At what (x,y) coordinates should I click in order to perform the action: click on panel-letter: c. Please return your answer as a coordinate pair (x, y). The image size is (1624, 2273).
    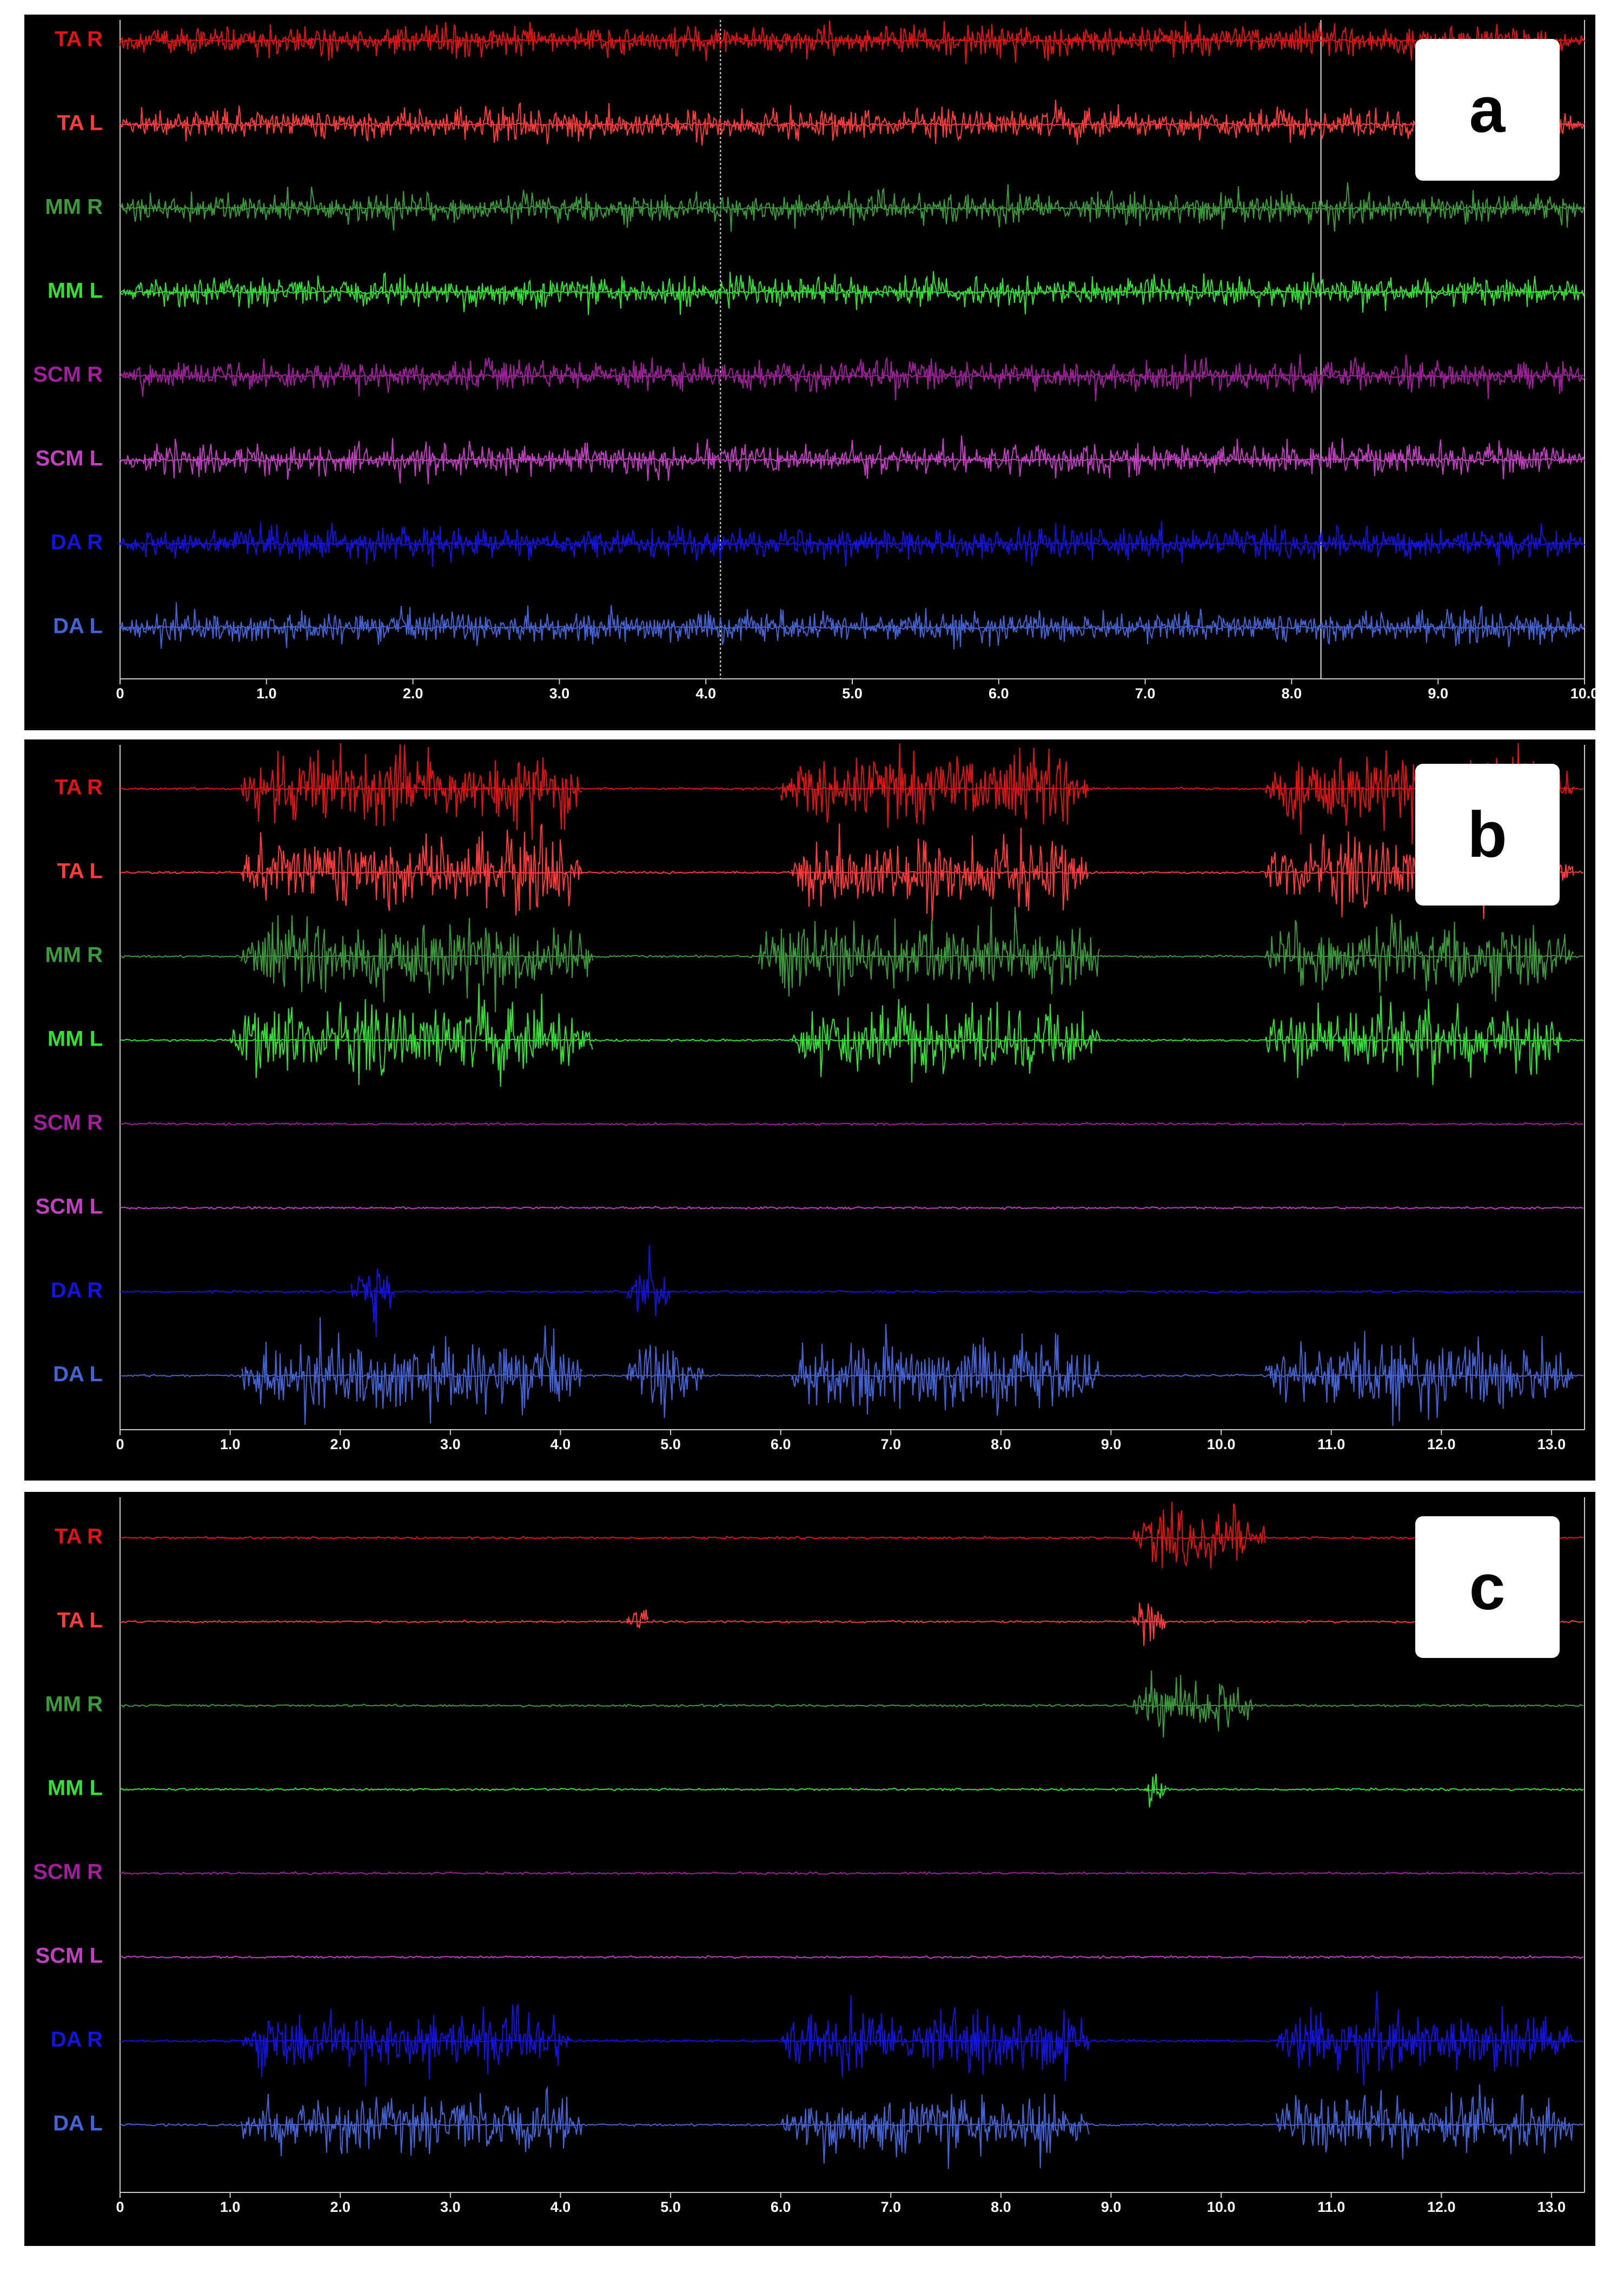
    Looking at the image, I should click on (1487, 1587).